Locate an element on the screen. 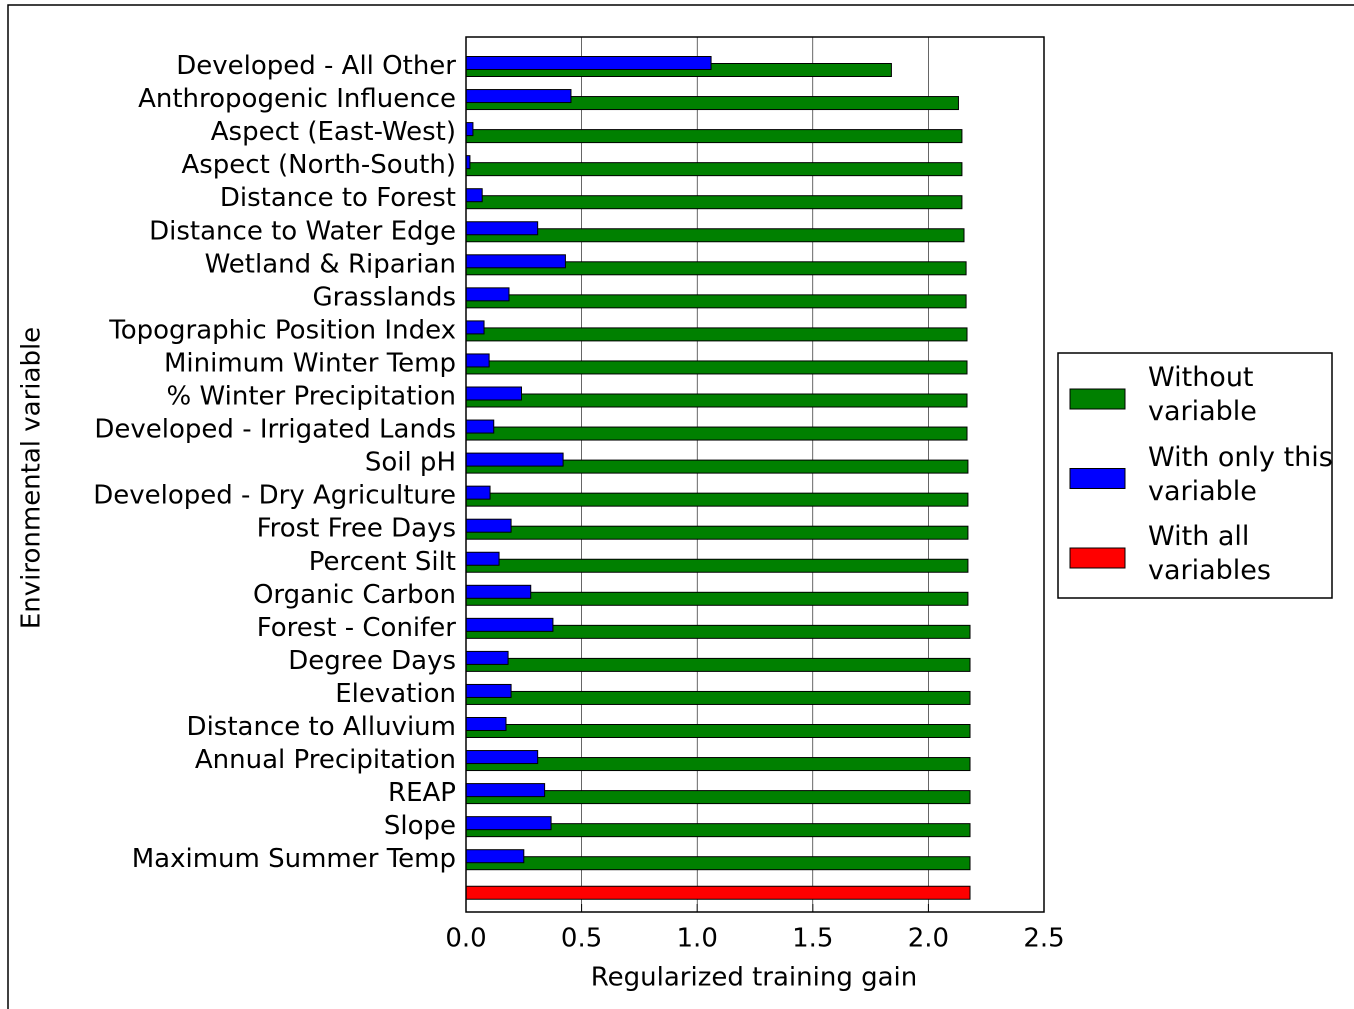 Image resolution: width=1354 pixels, height=1009 pixels. y-axis-label: Environmental variable is located at coordinates (32, 478).